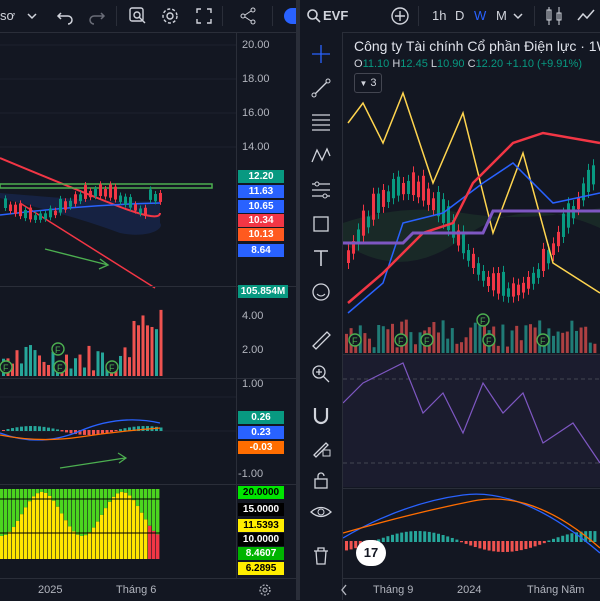  Describe the element at coordinates (265, 590) in the screenshot. I see `settings-icon` at that location.